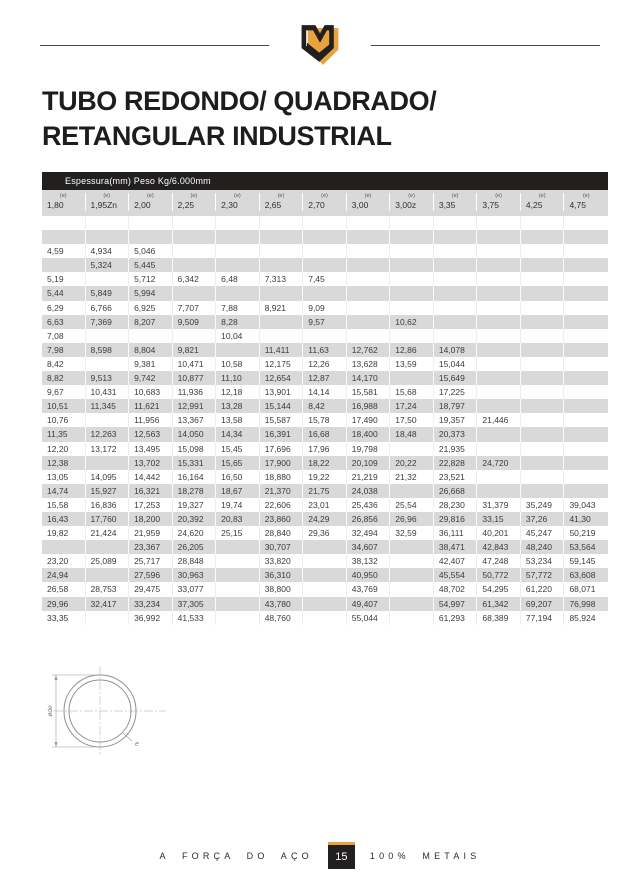 The width and height of the screenshot is (640, 879). Describe the element at coordinates (369, 617) in the screenshot. I see `table-cell: 55,044` at that location.